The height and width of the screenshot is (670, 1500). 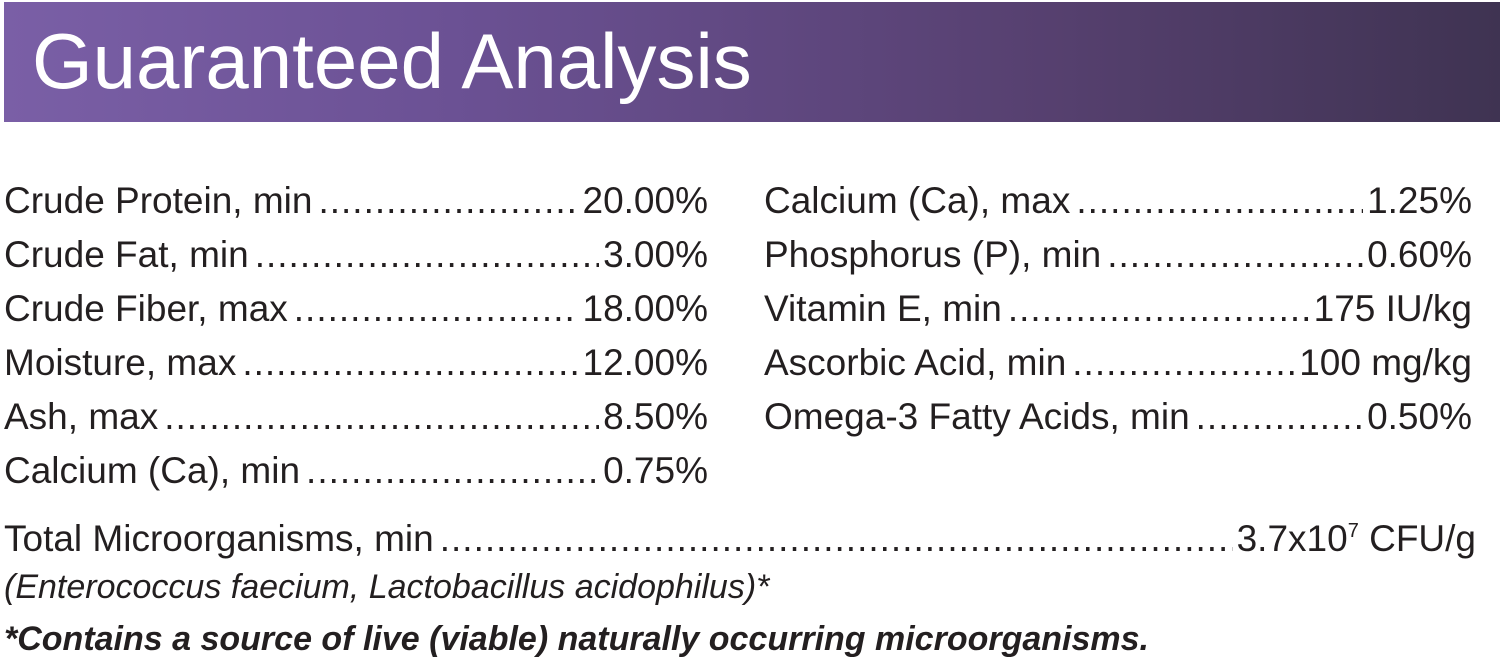 I want to click on row-label: Crude Fat, min, so click(x=126, y=254).